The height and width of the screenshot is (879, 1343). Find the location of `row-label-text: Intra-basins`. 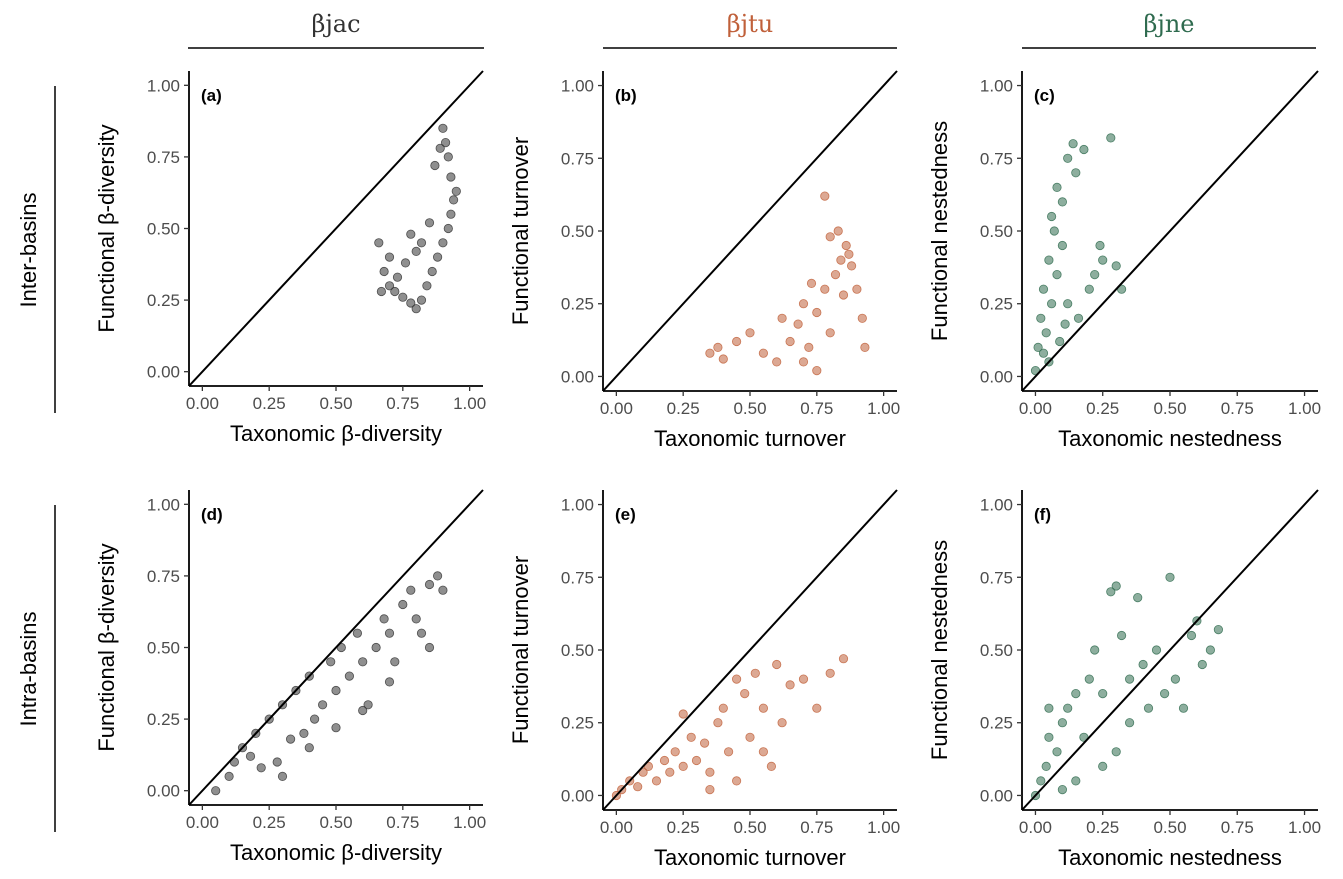

row-label-text: Intra-basins is located at coordinates (28, 669).